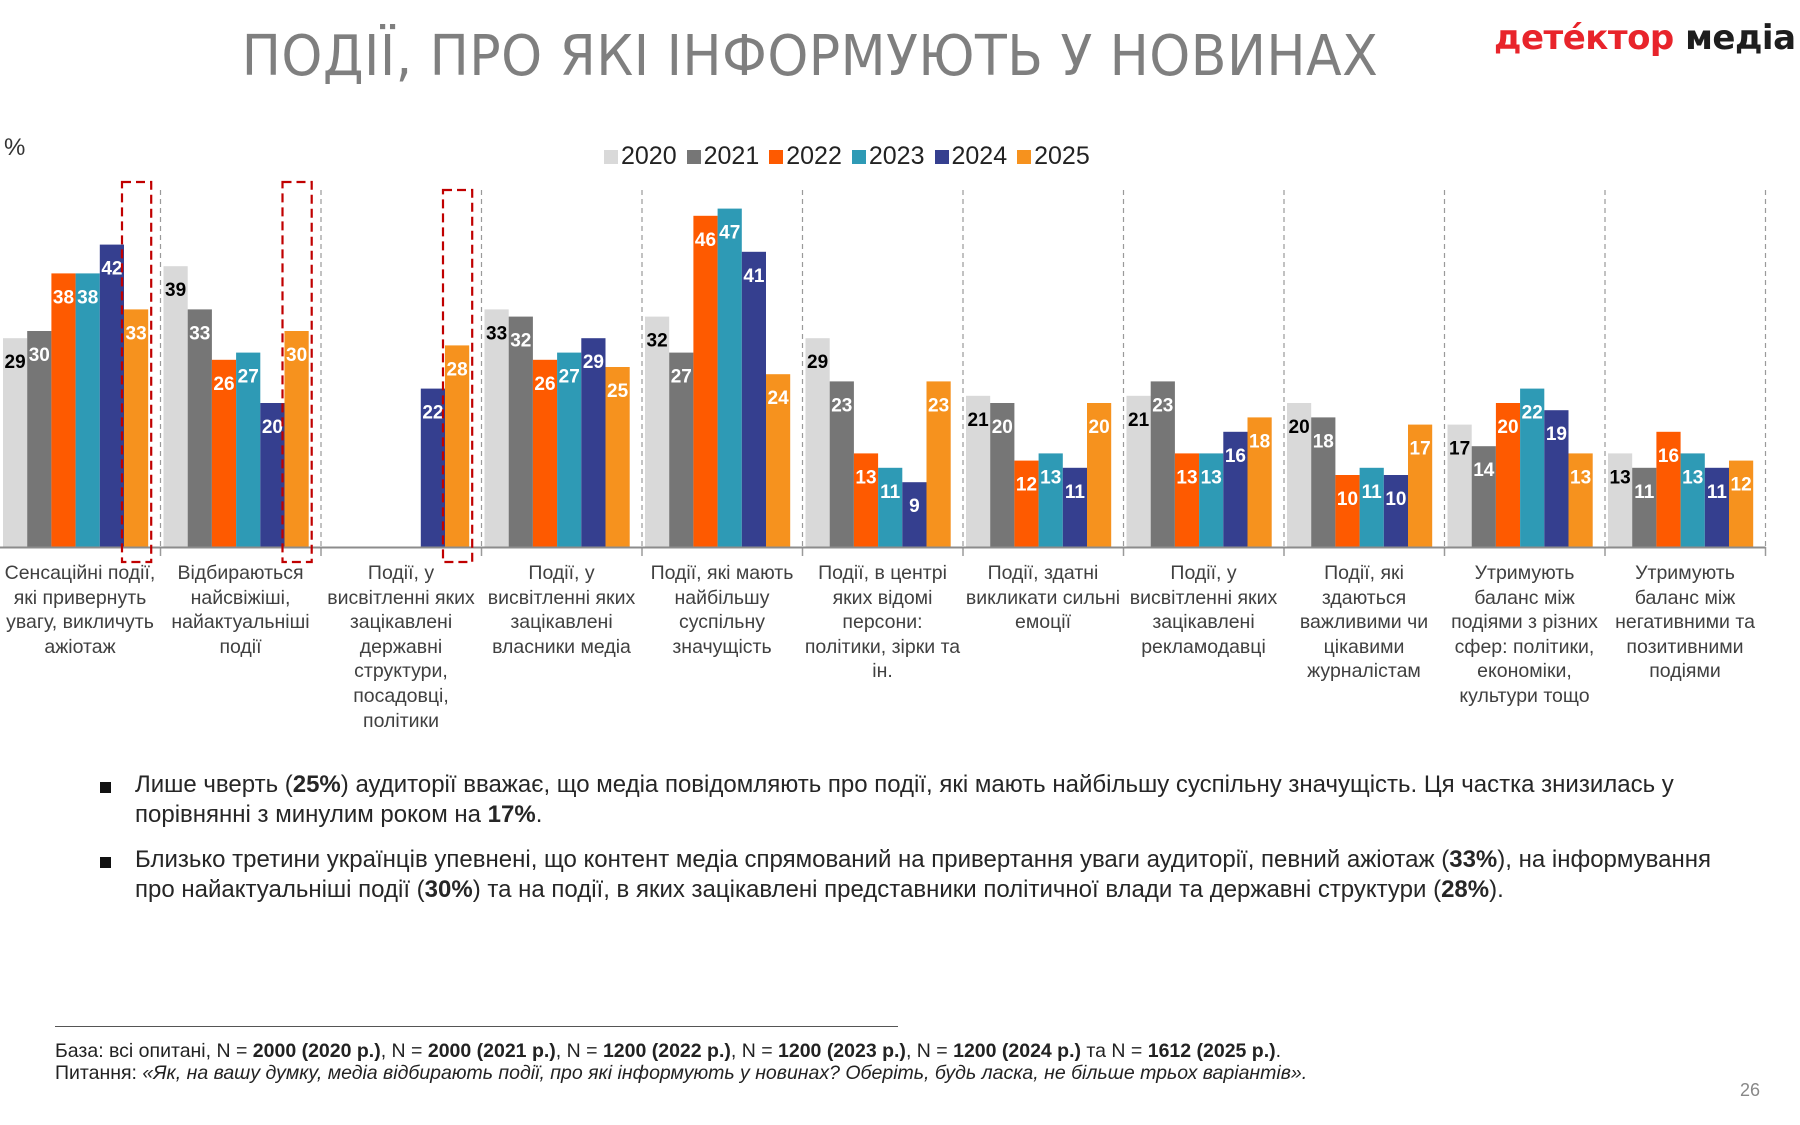 Image resolution: width=1800 pixels, height=1125 pixels. What do you see at coordinates (722, 156) in the screenshot?
I see `legend-item-2021: 2021` at bounding box center [722, 156].